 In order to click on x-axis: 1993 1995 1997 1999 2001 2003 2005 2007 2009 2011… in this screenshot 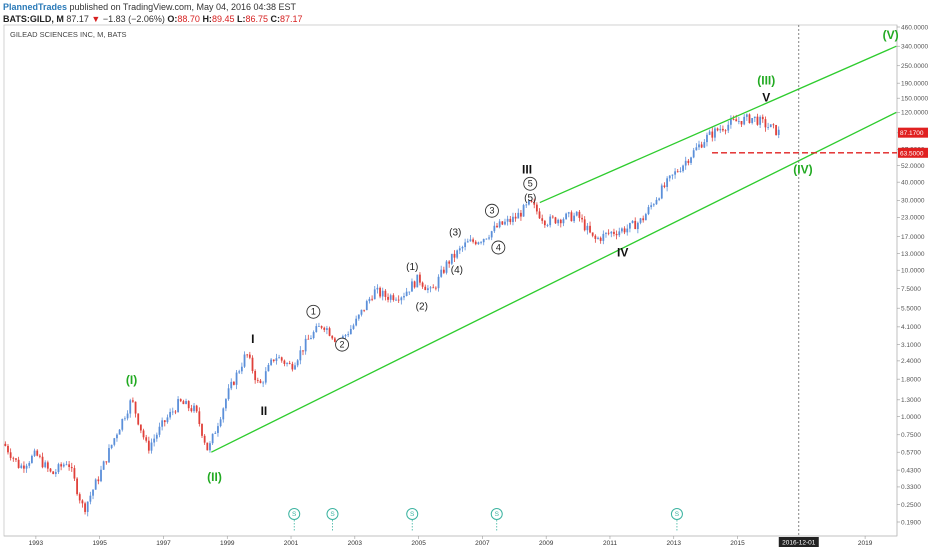, I will do `click(450, 541)`.